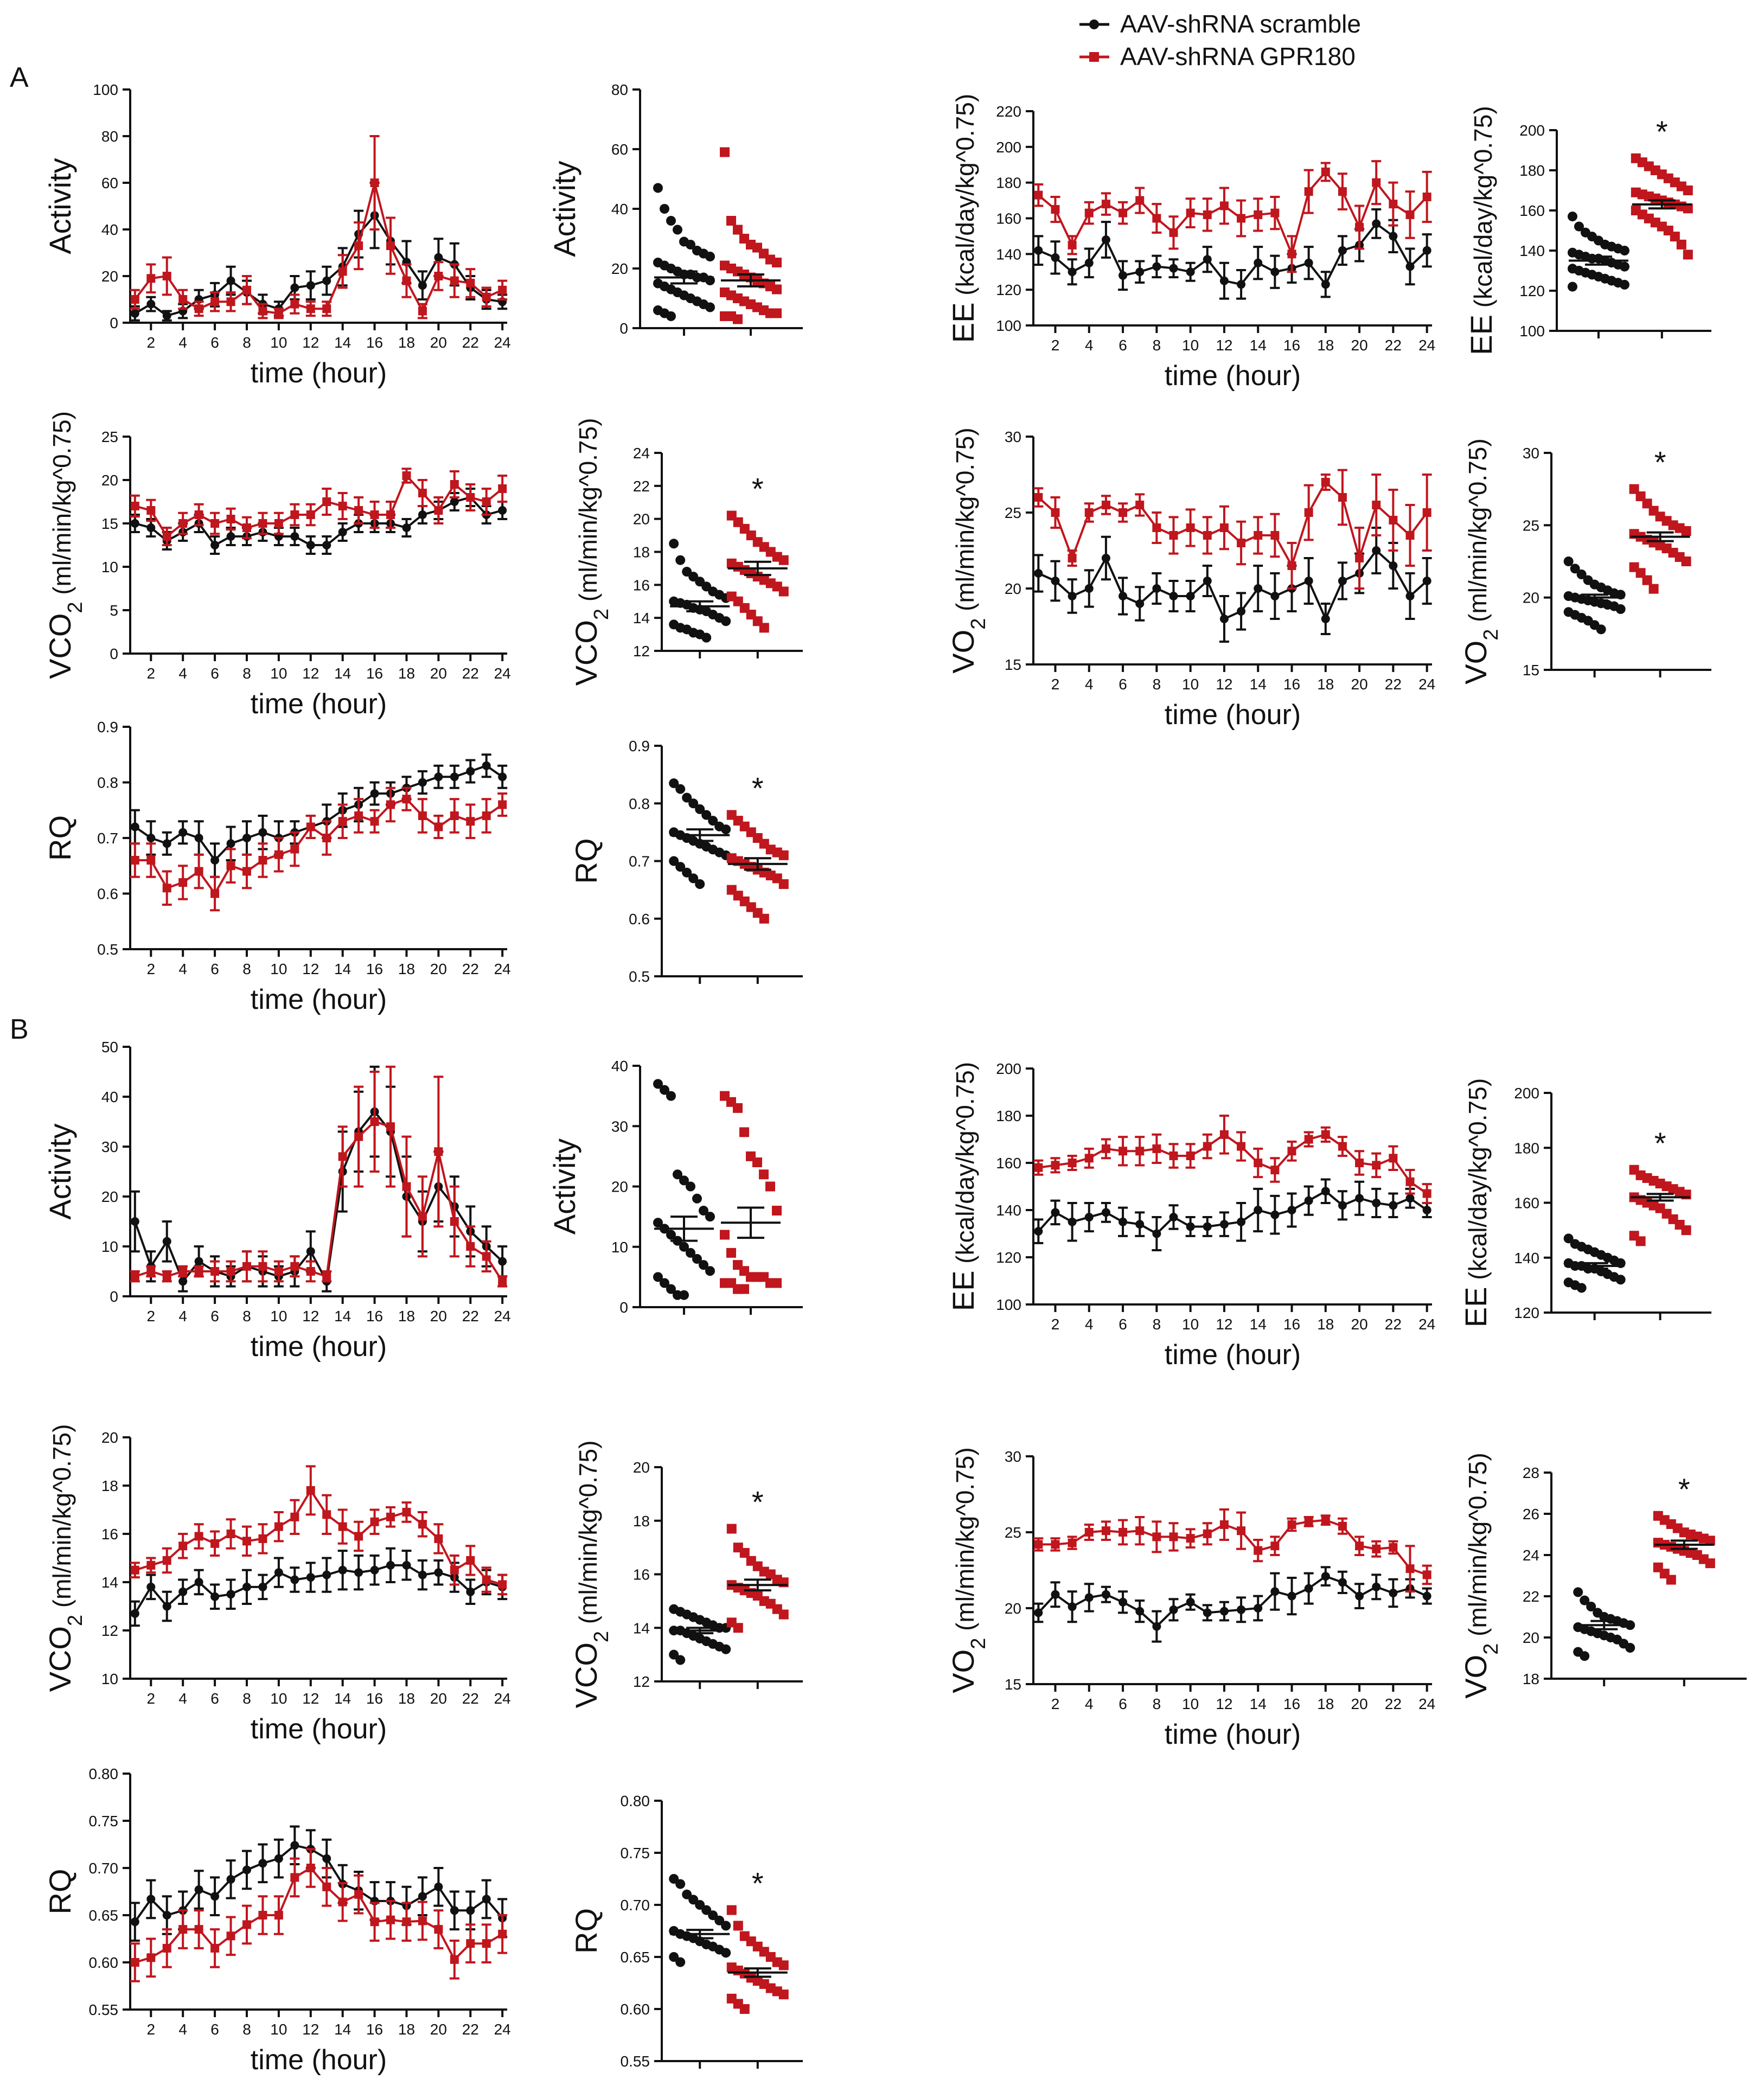 The image size is (1764, 2092). Describe the element at coordinates (278, 969) in the screenshot. I see `x-tick-label: 10` at that location.